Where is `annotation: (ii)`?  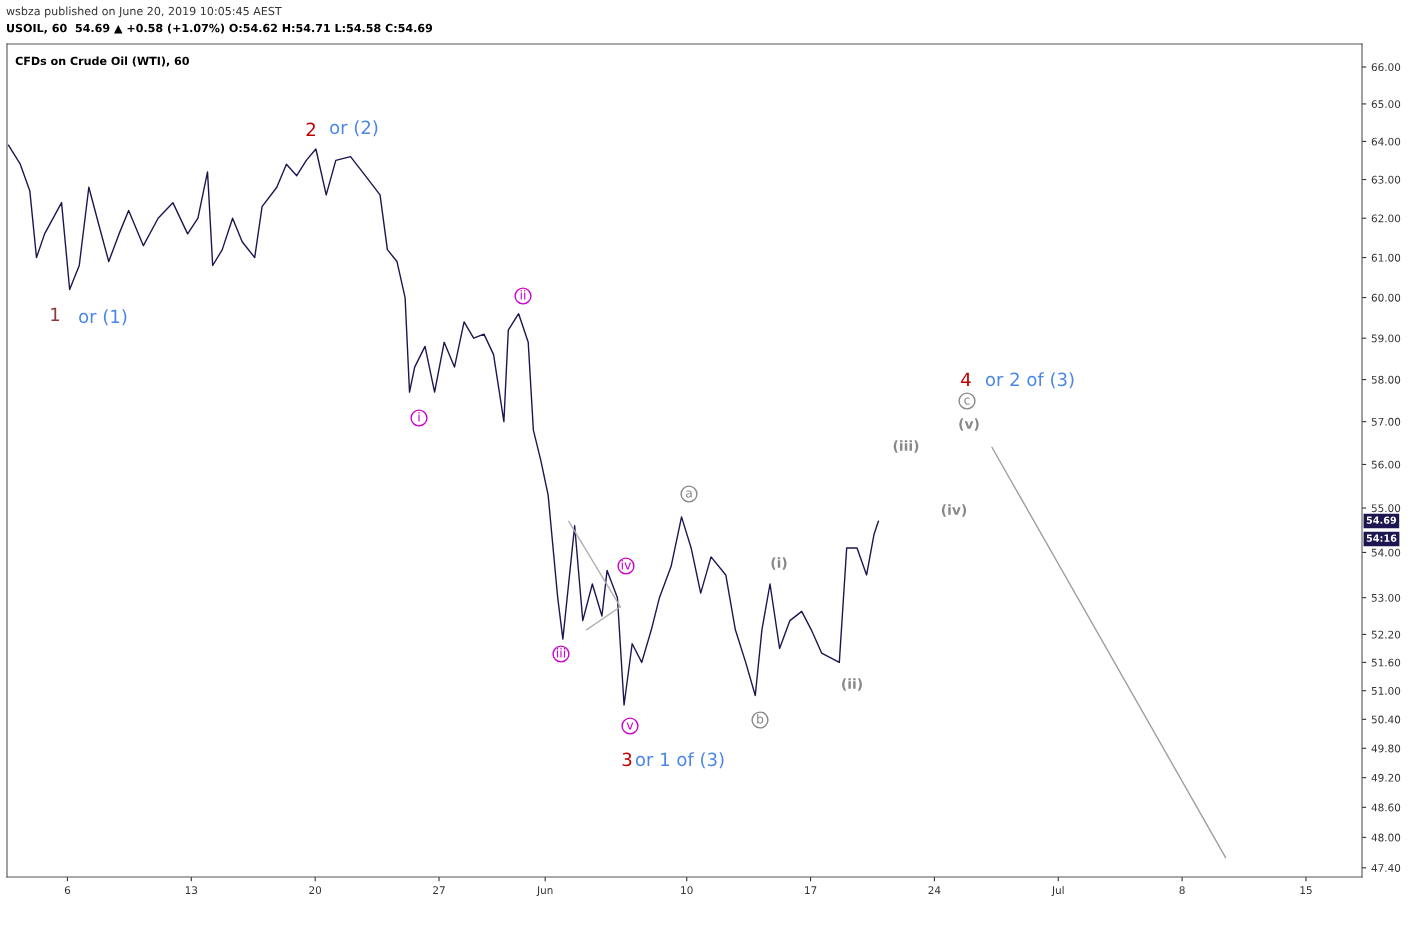
annotation: (ii) is located at coordinates (852, 684).